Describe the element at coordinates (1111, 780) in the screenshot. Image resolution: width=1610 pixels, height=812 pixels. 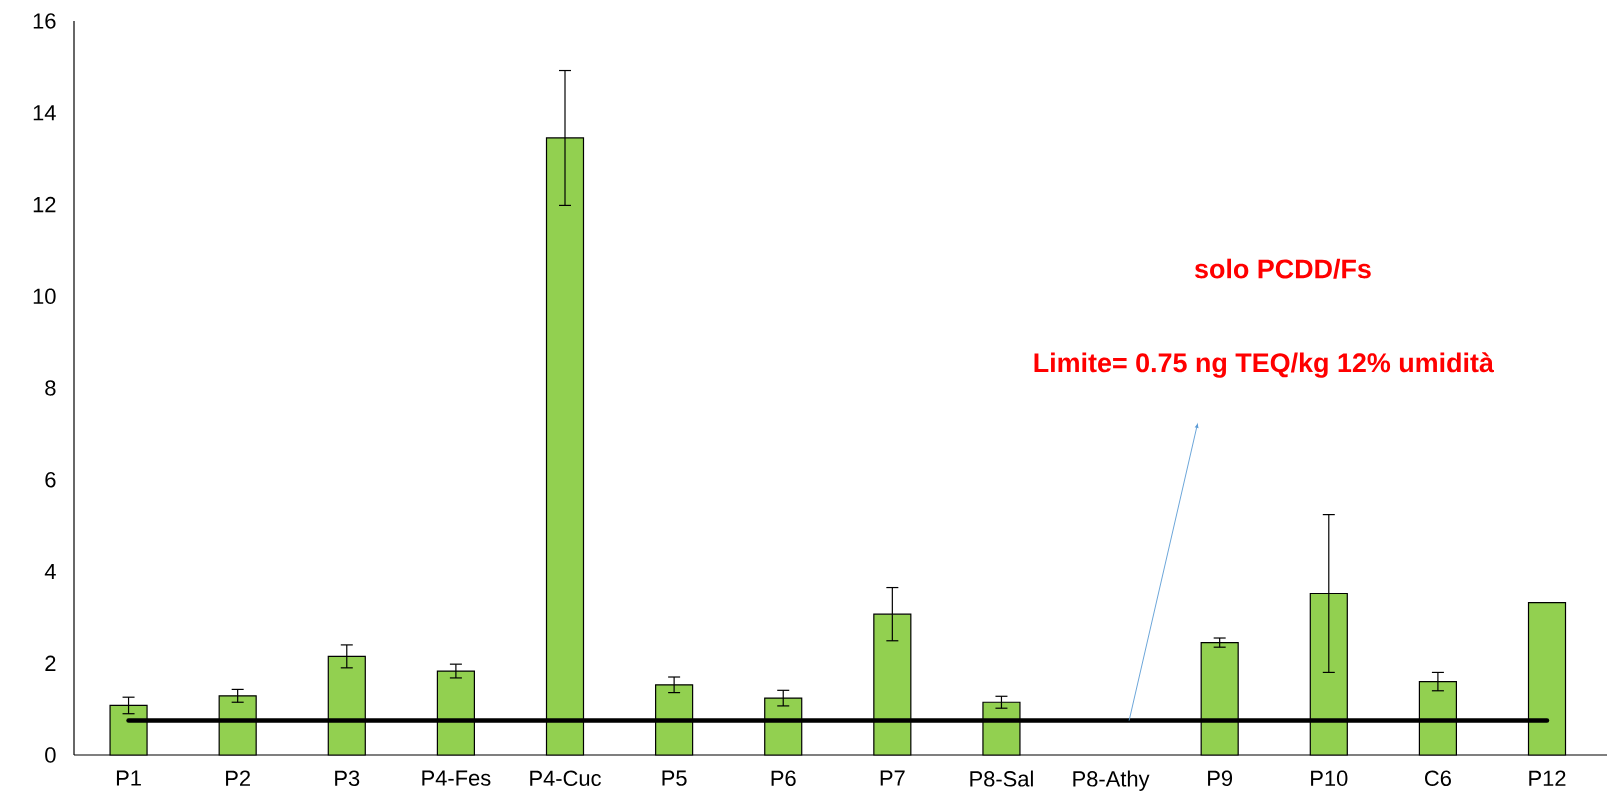
I see `x-tick-label: P8-Athy` at that location.